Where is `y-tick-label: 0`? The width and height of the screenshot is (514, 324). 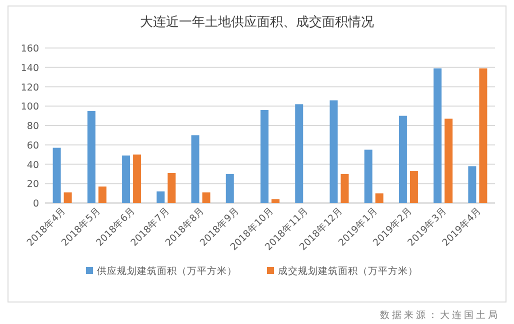 y-tick-label: 0 is located at coordinates (35, 204).